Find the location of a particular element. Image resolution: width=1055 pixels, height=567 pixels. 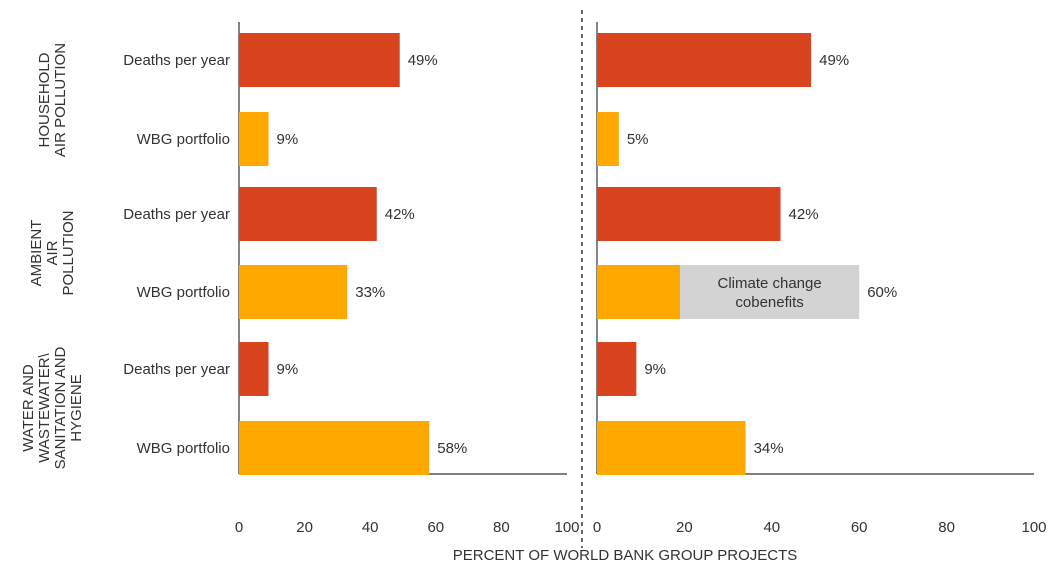

data-label: 34% is located at coordinates (769, 448).